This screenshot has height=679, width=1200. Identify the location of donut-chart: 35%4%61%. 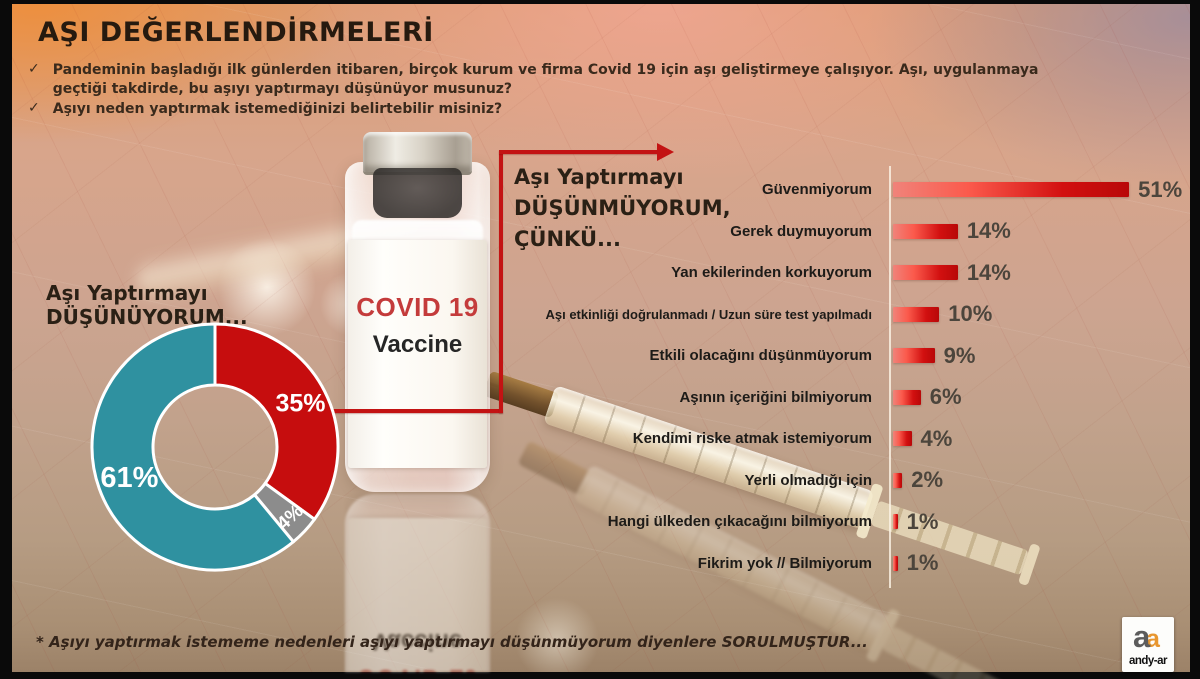
(215, 447).